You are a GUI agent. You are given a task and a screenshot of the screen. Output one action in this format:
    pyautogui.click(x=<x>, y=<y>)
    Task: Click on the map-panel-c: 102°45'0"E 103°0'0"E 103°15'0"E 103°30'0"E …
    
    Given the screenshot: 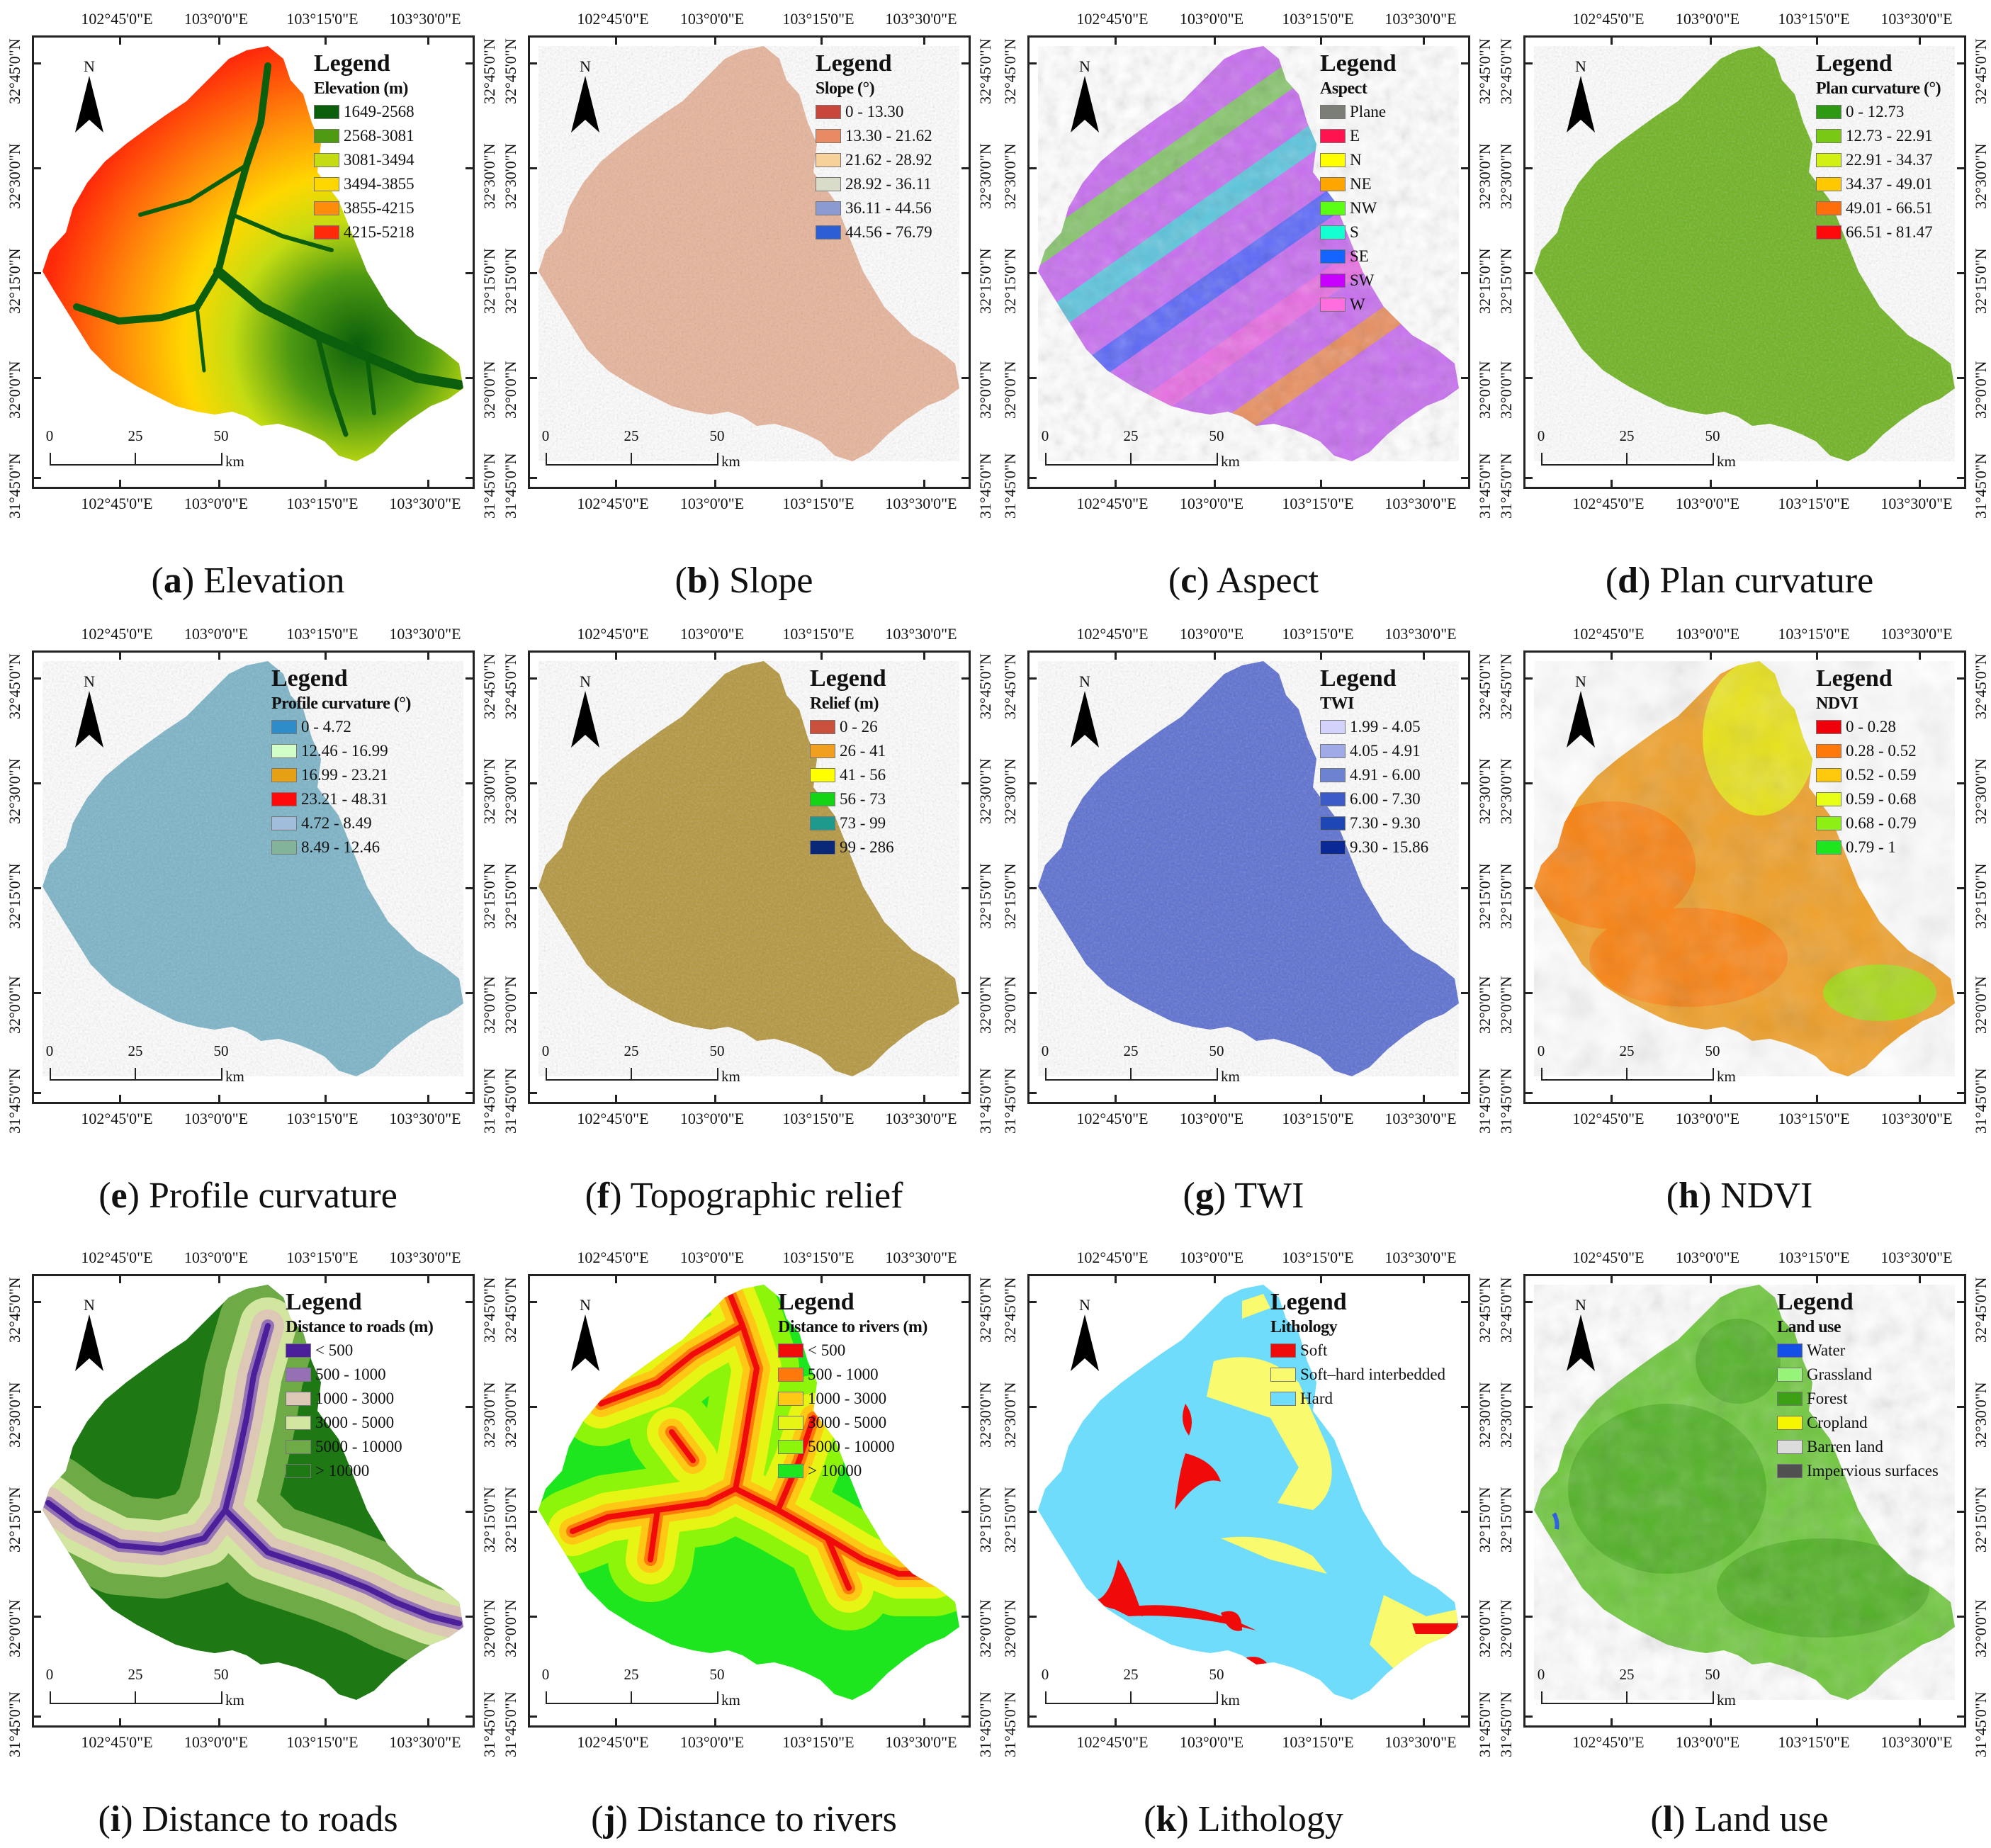 What is the action you would take?
    pyautogui.click(x=1245, y=304)
    